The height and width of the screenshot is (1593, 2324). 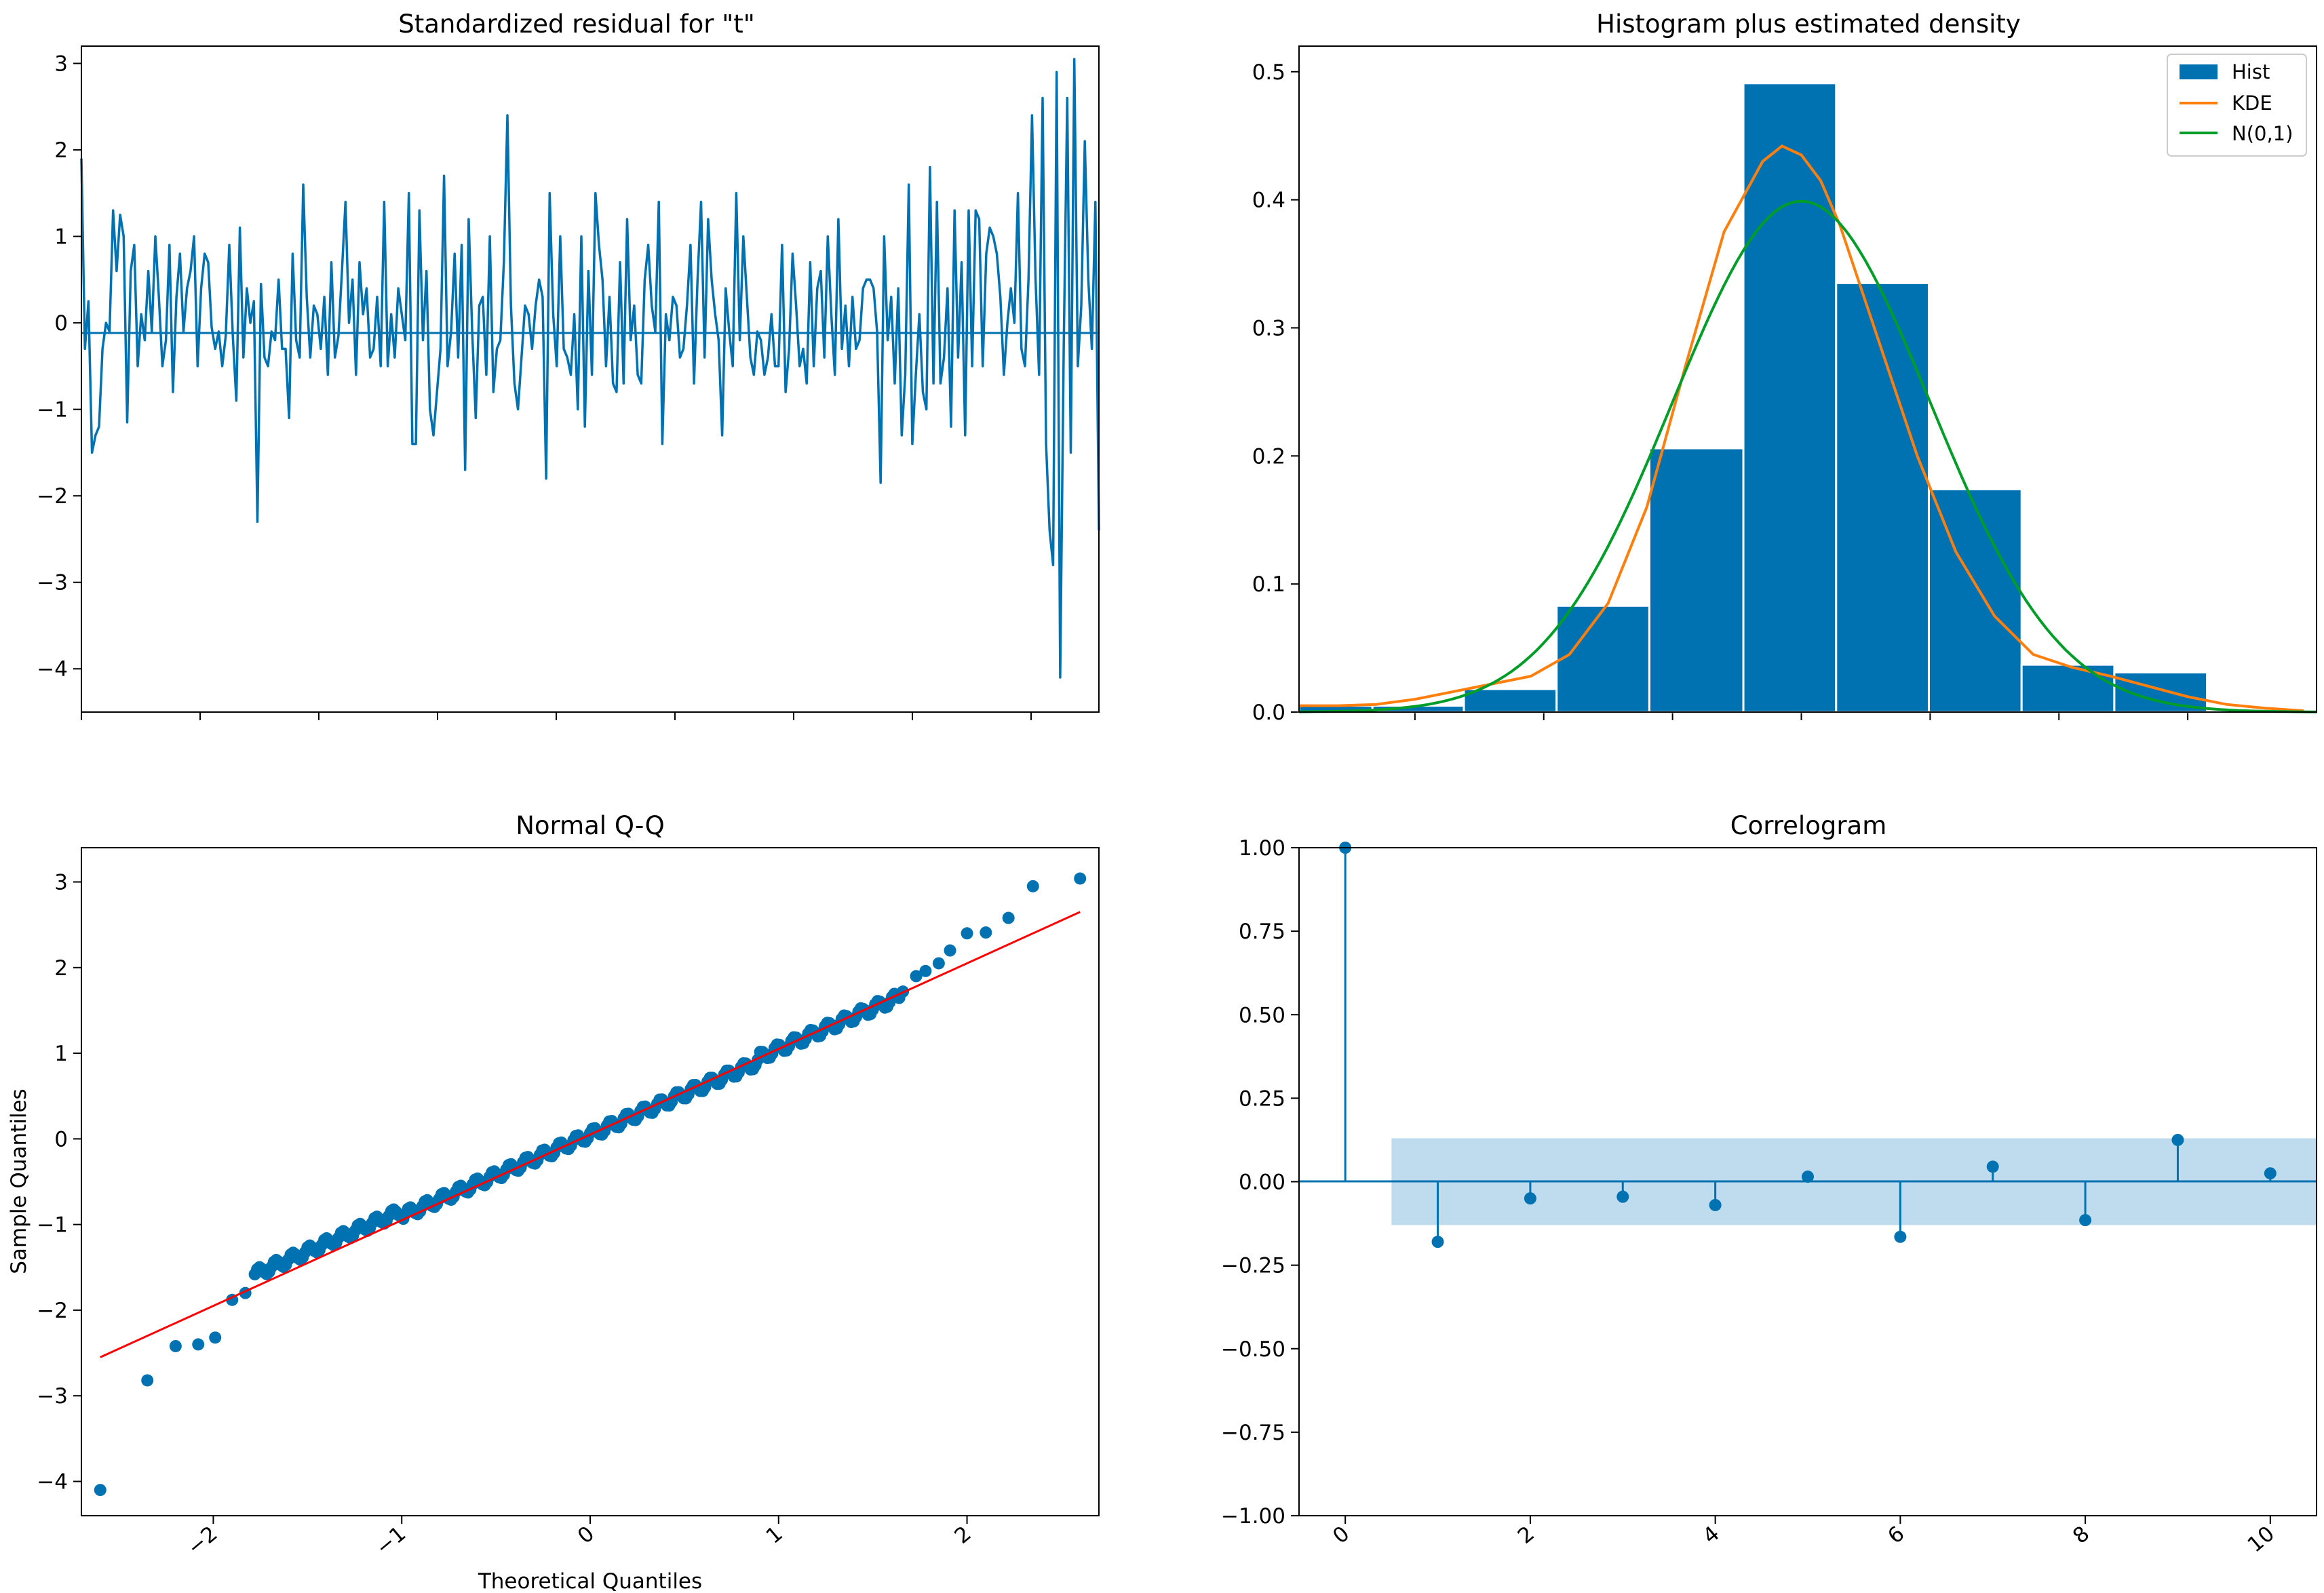 What do you see at coordinates (1269, 72) in the screenshot?
I see `histogram-ytick-label: 0.5` at bounding box center [1269, 72].